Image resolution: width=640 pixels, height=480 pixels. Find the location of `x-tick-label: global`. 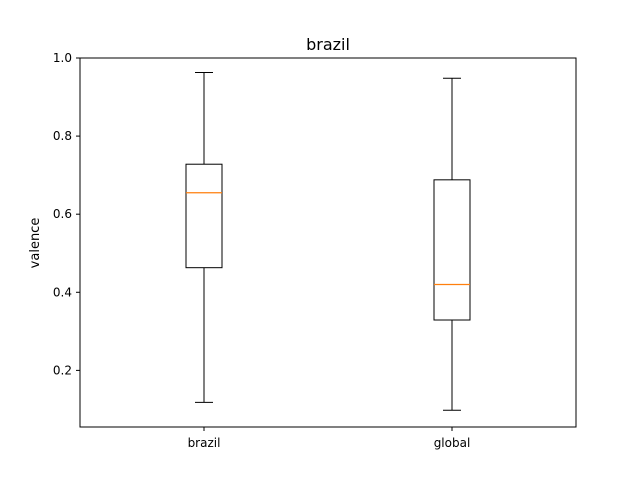

x-tick-label: global is located at coordinates (452, 443).